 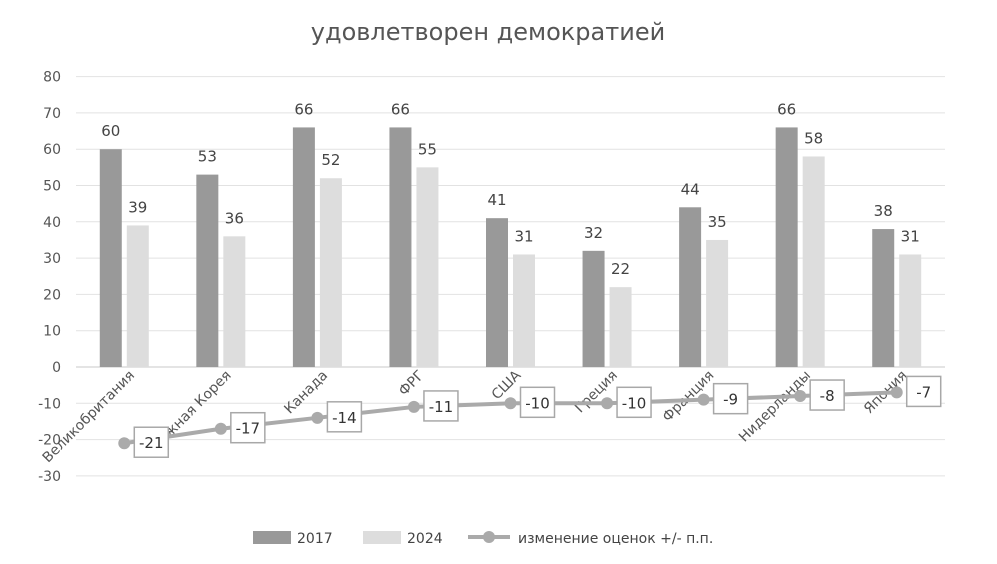 I want to click on y-tick-label: 80, so click(x=52, y=78).